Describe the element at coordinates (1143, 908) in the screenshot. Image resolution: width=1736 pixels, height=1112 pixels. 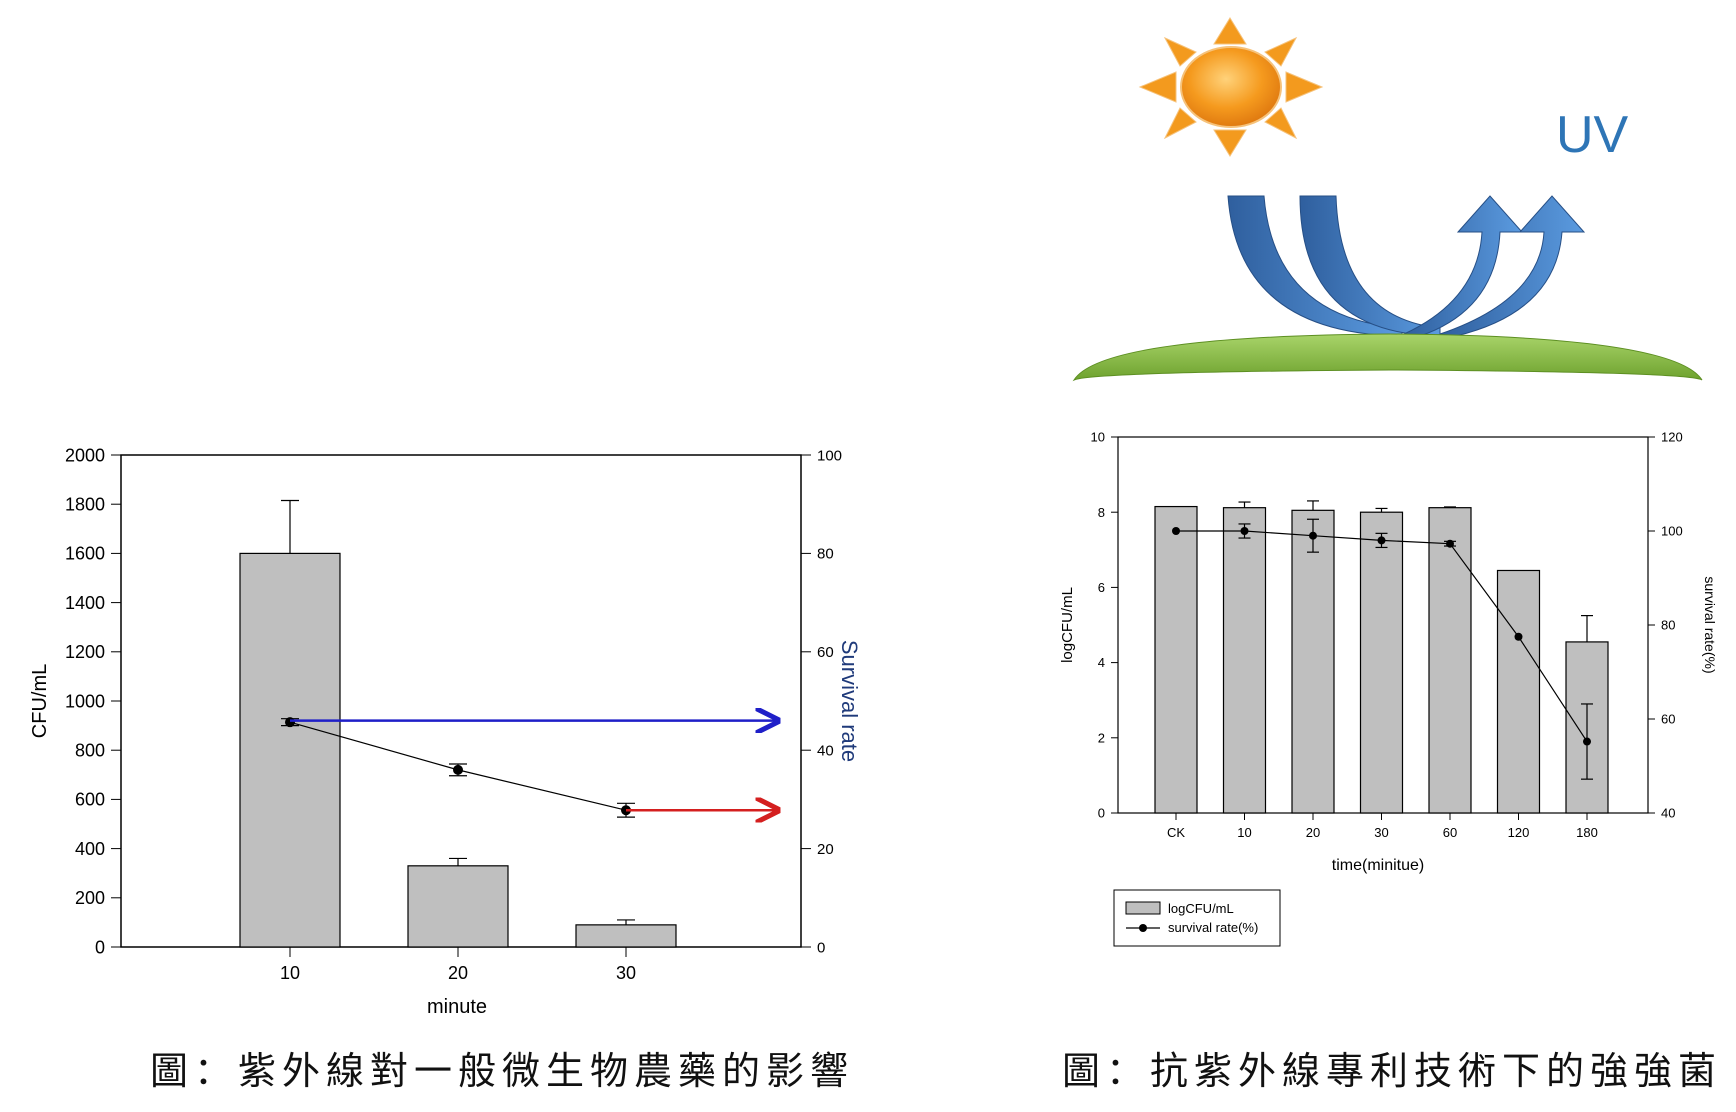
I see `legend-bar-swatch` at that location.